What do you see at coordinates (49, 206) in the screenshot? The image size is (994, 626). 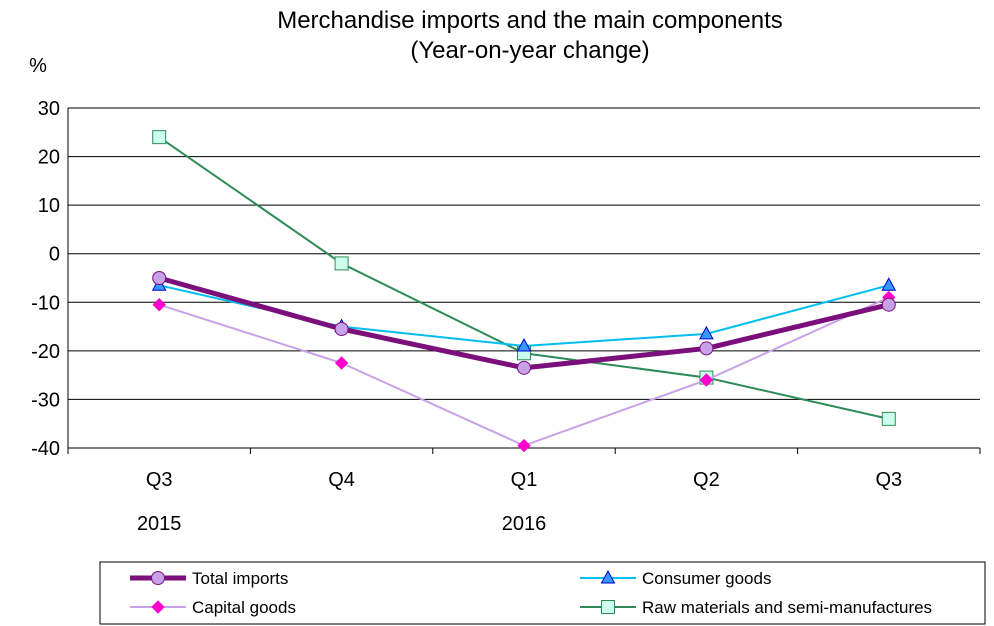 I see `y-tick-label: 10` at bounding box center [49, 206].